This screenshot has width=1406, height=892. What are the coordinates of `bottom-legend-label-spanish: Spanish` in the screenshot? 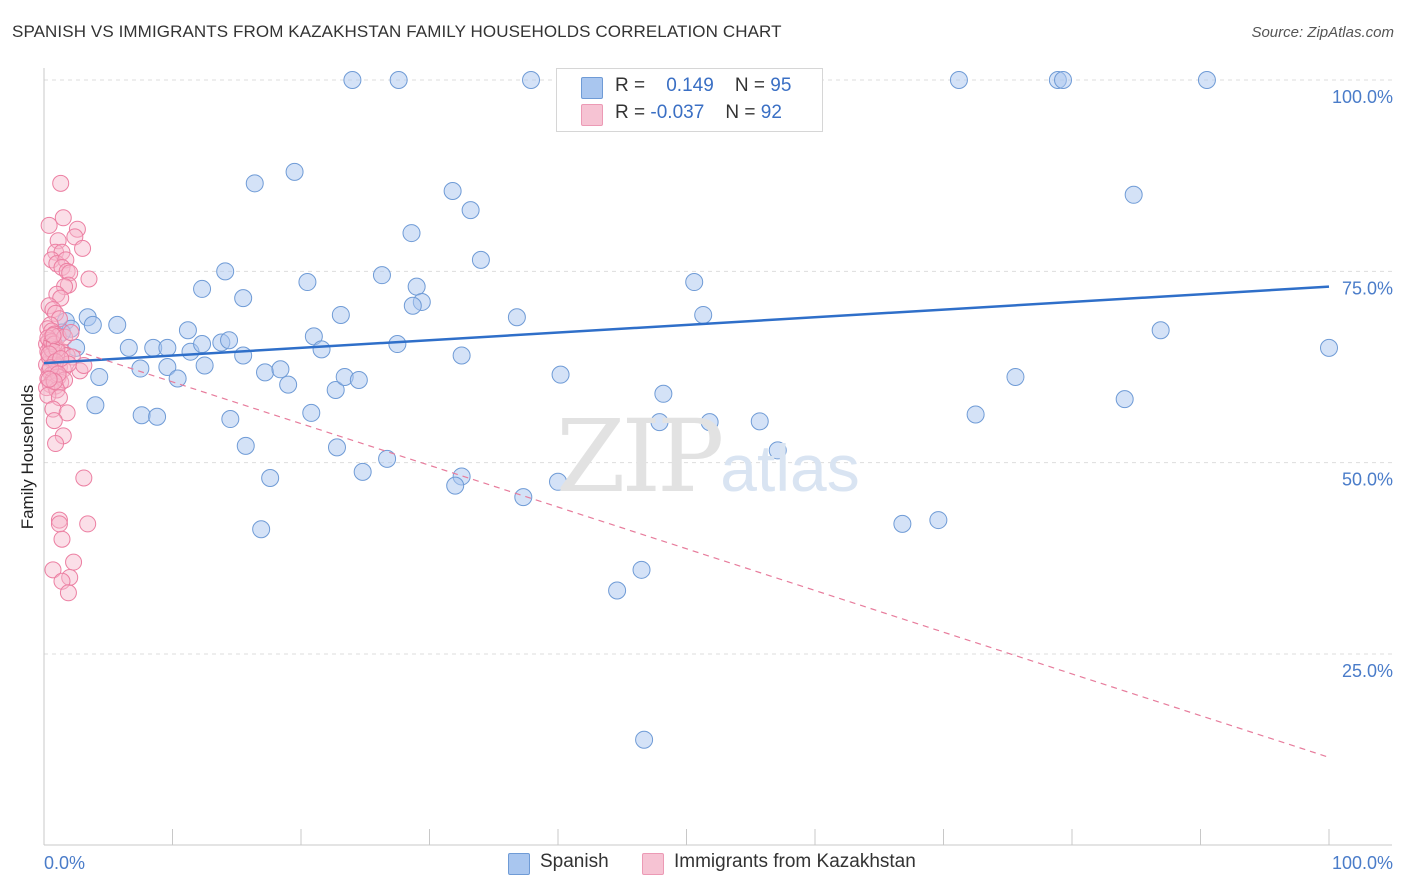 It's located at (574, 861).